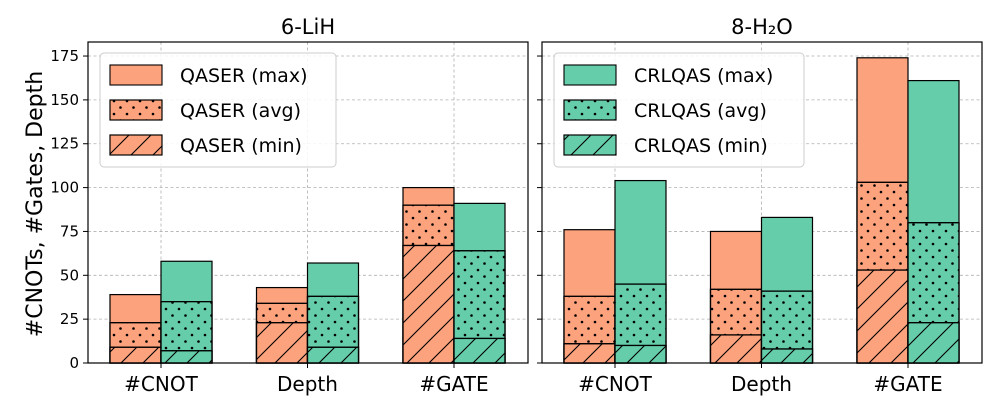  What do you see at coordinates (243, 76) in the screenshot?
I see `legend-label: QASER (max)` at bounding box center [243, 76].